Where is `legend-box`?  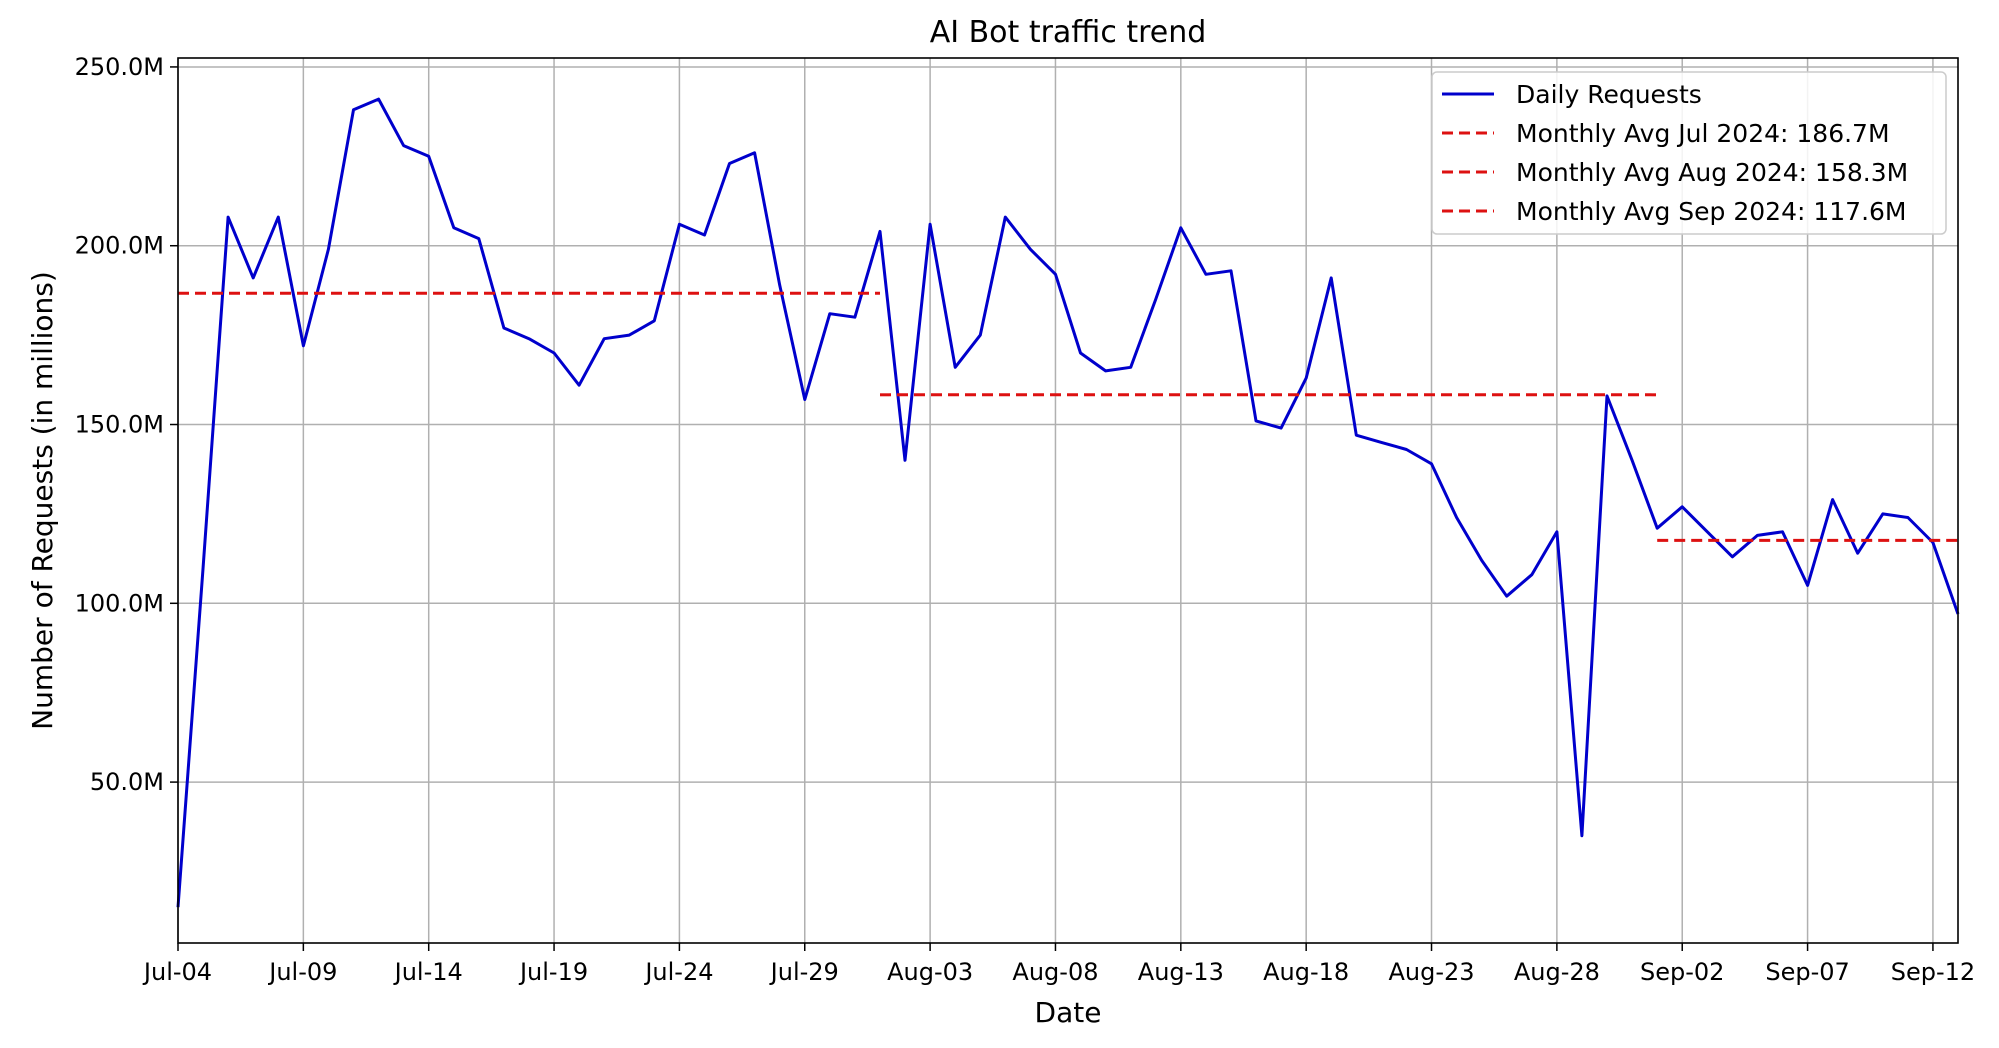 legend-box is located at coordinates (1689, 153).